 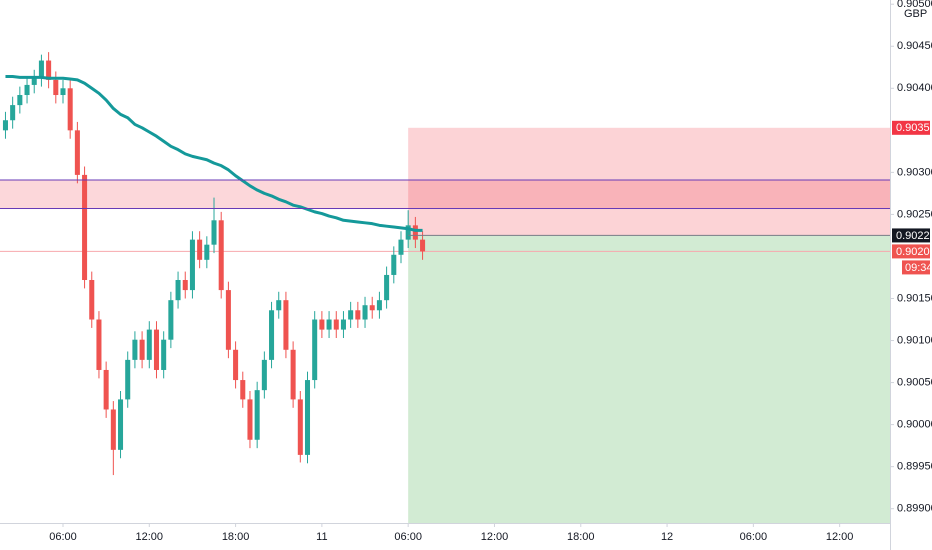 I want to click on current-price-tag-bg, so click(x=911, y=251).